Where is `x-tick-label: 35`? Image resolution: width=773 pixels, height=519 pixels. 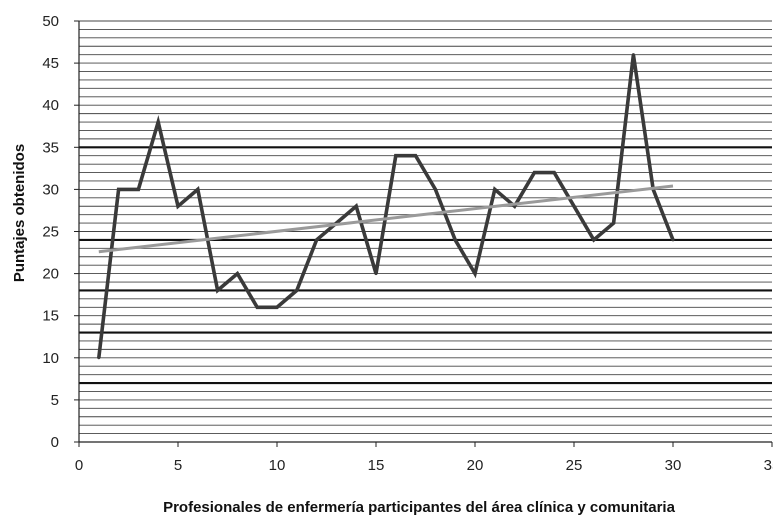
x-tick-label: 35 is located at coordinates (768, 465).